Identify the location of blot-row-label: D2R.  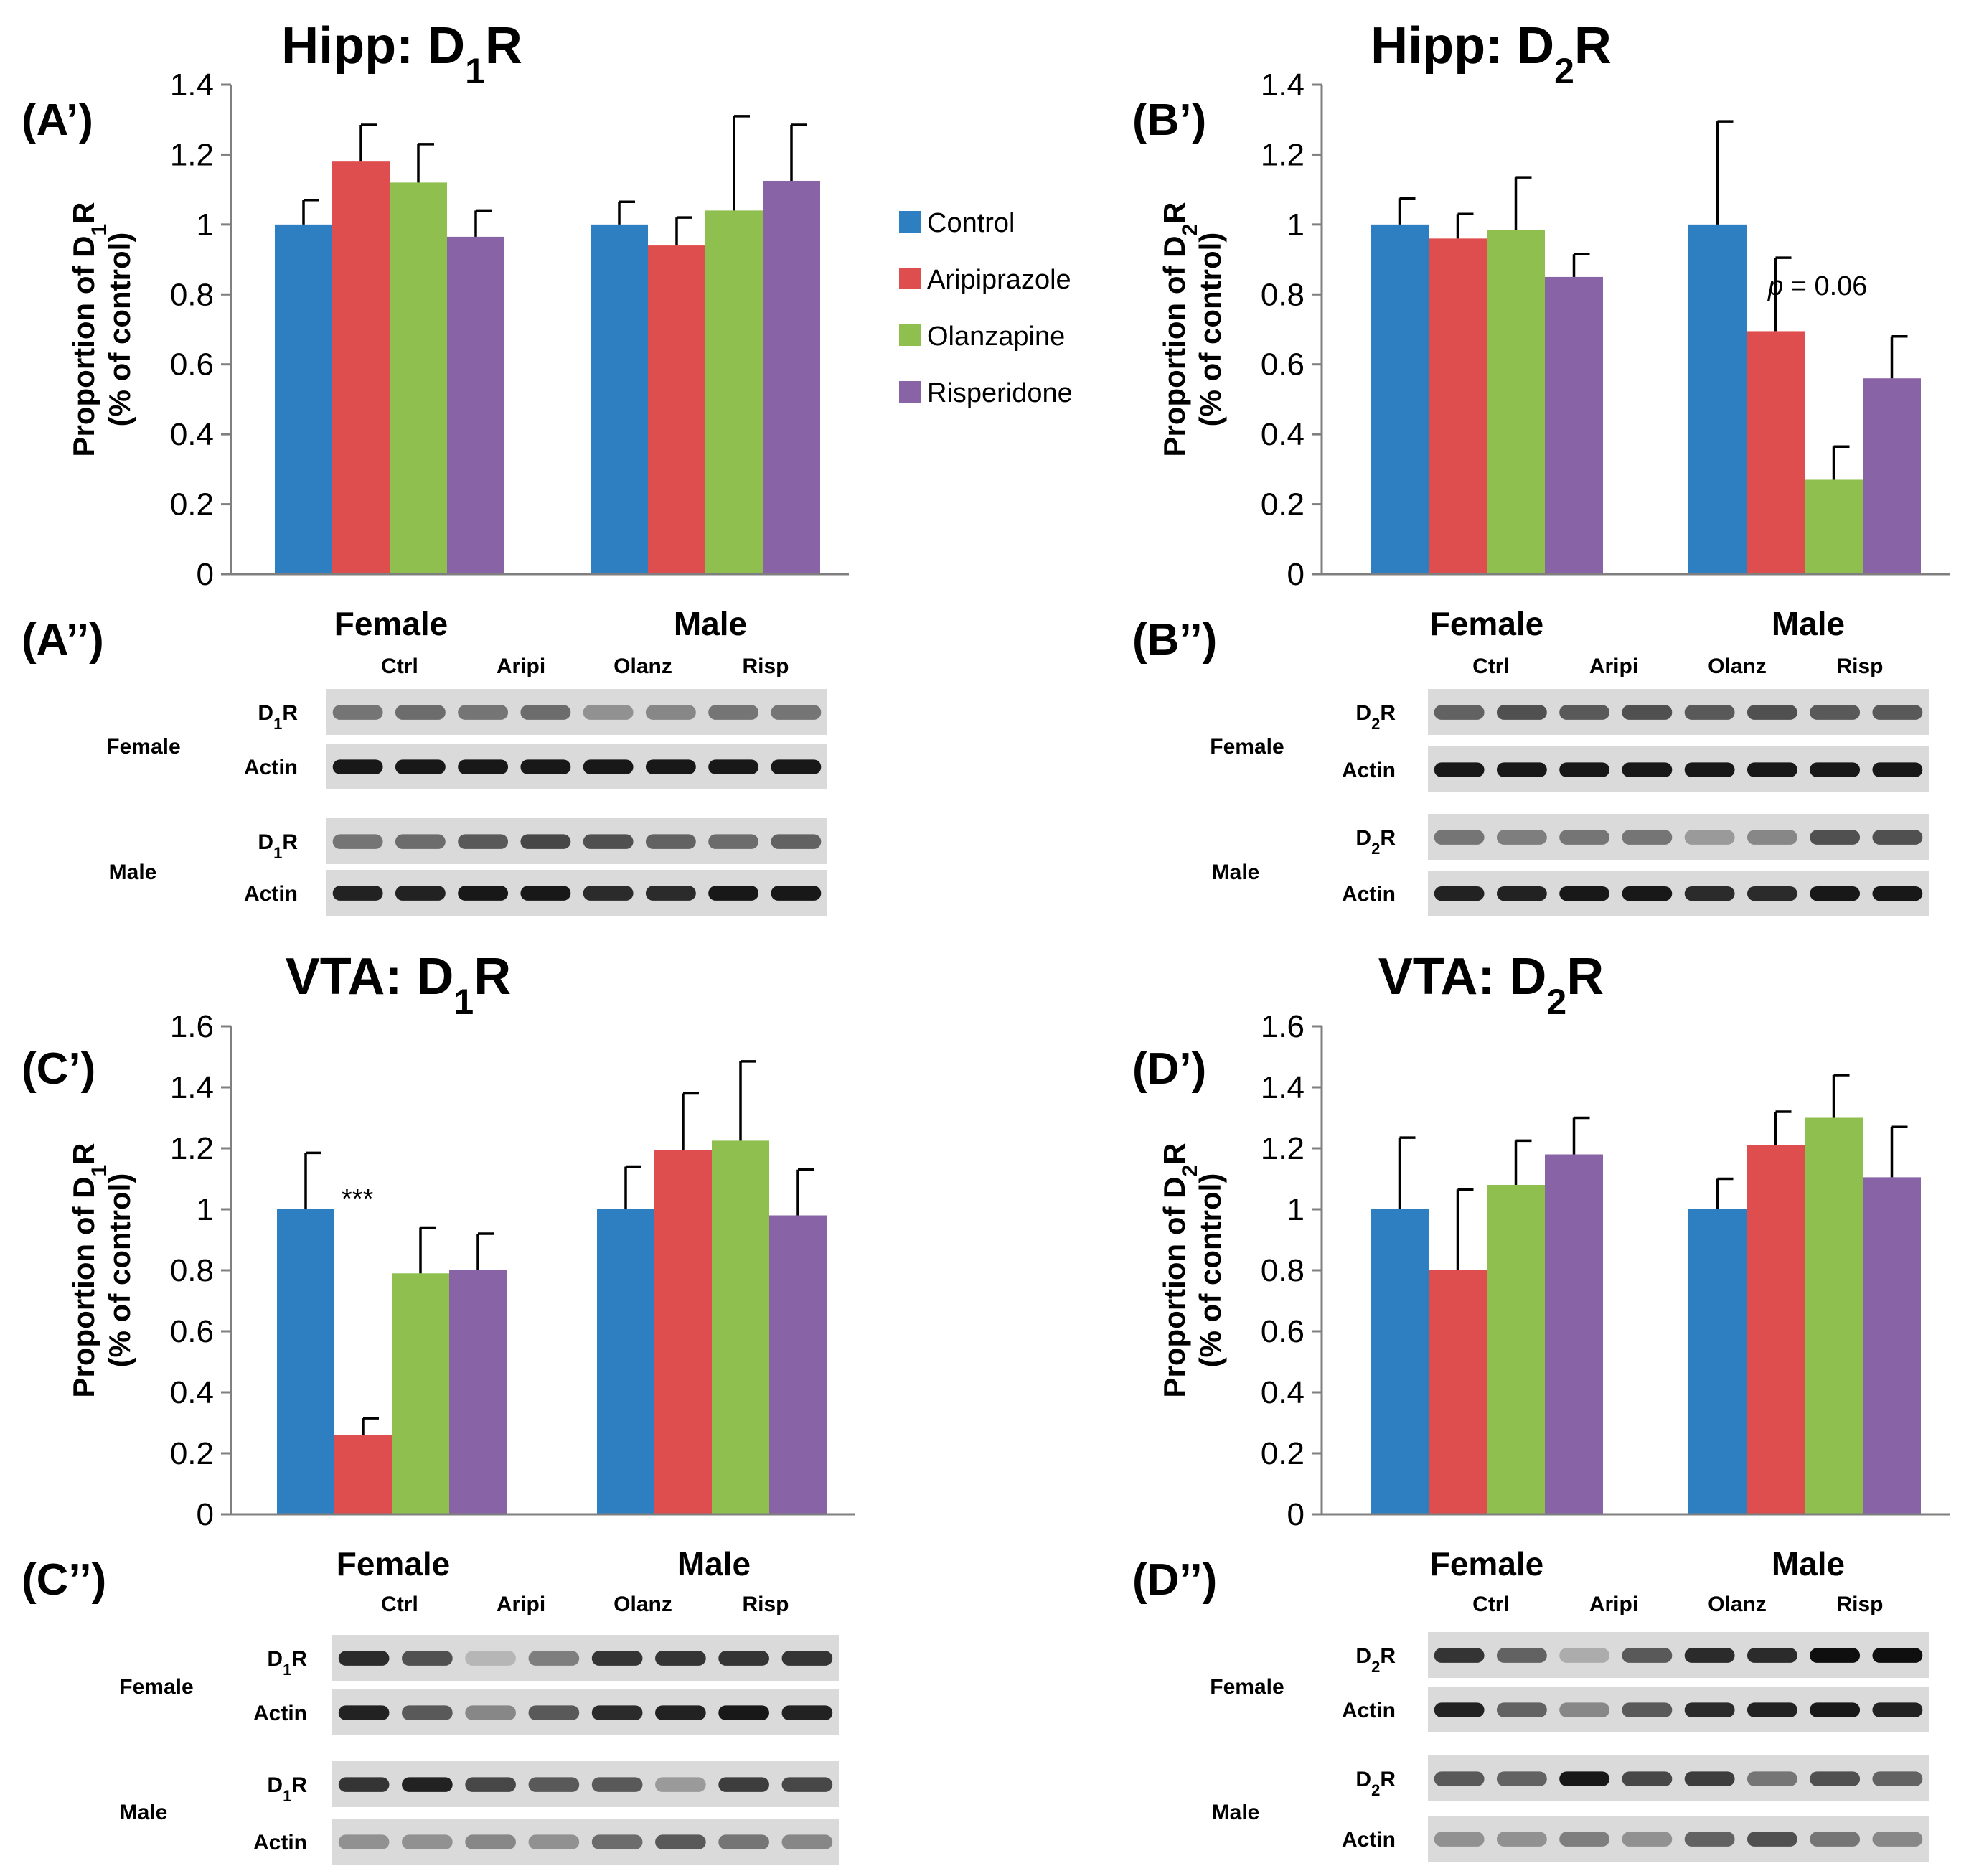
(1375, 842).